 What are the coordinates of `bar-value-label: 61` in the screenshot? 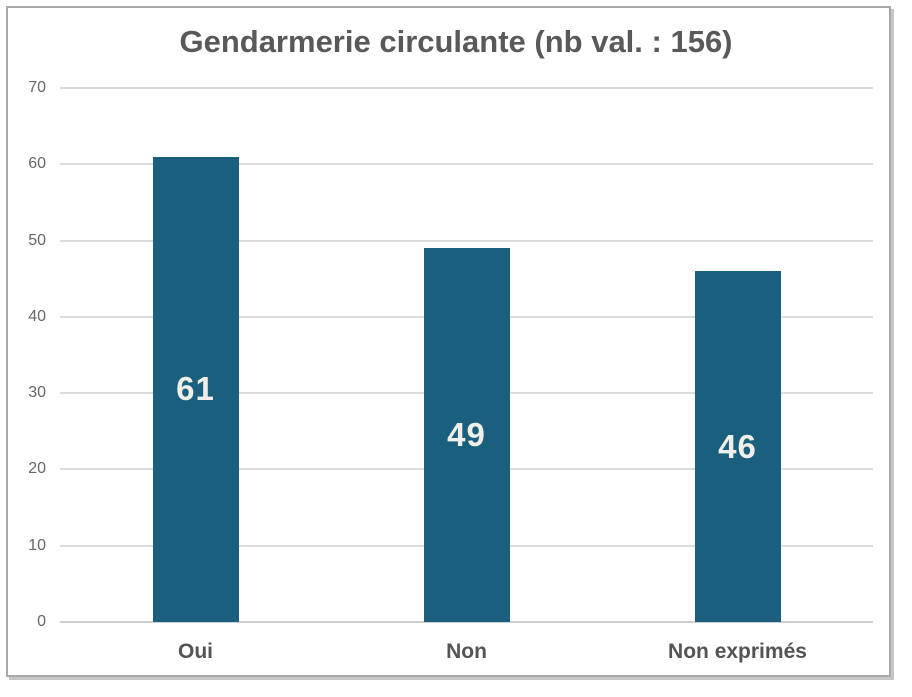 It's located at (195, 389).